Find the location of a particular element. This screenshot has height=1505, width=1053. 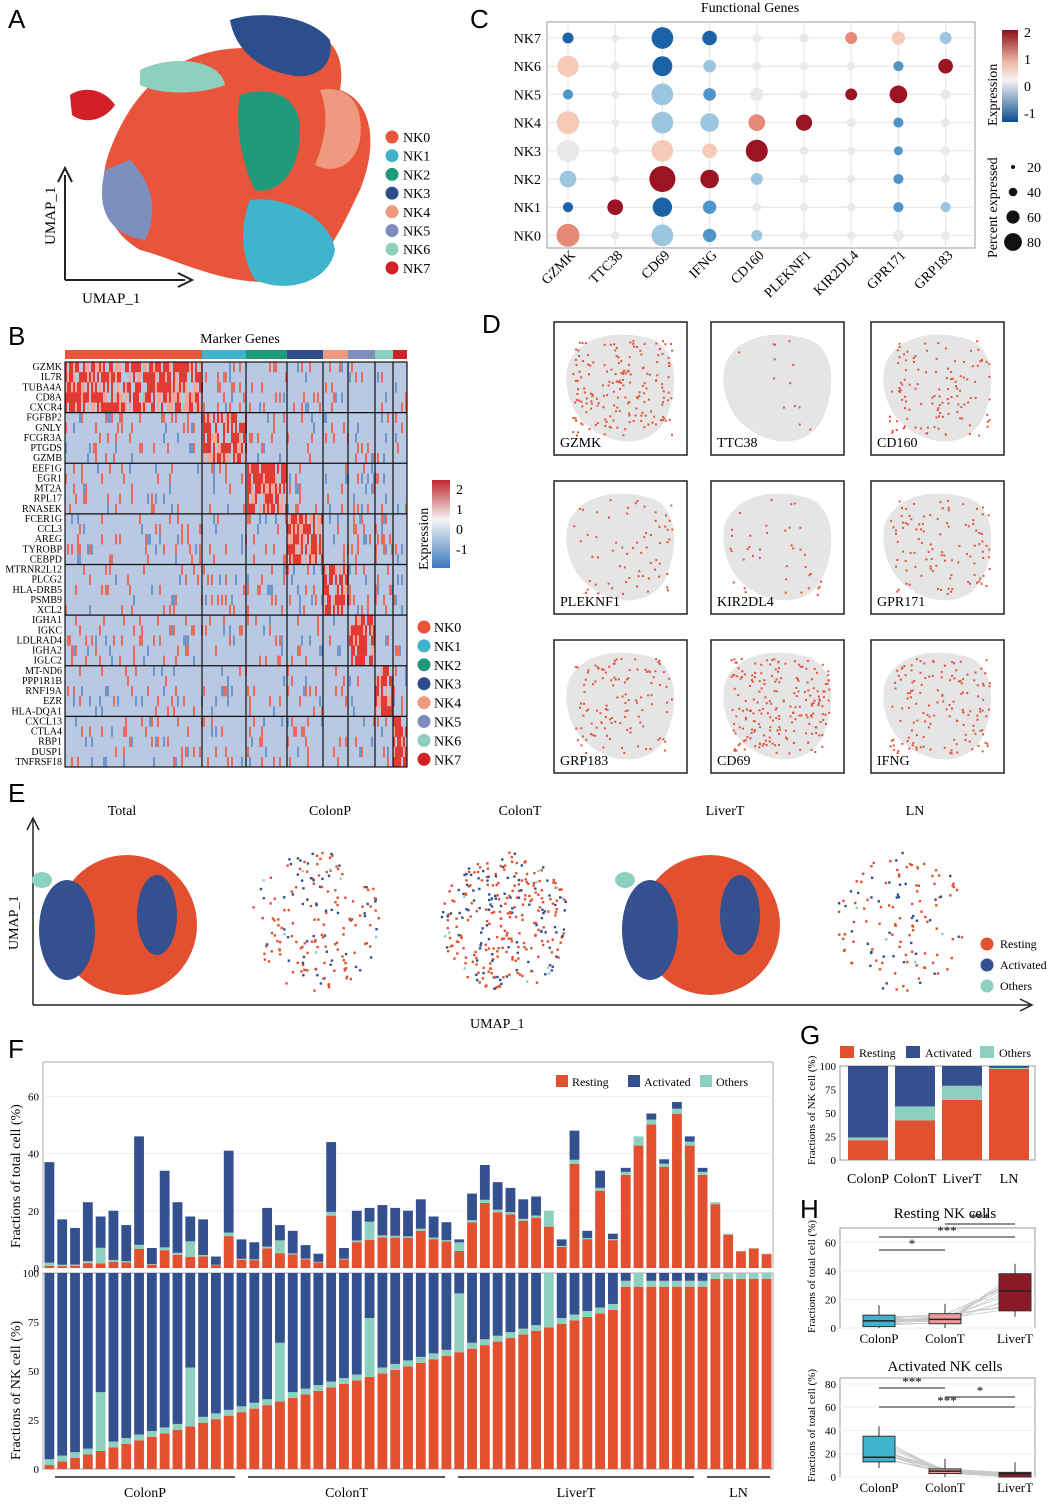

umap-title: LiverT is located at coordinates (725, 811).